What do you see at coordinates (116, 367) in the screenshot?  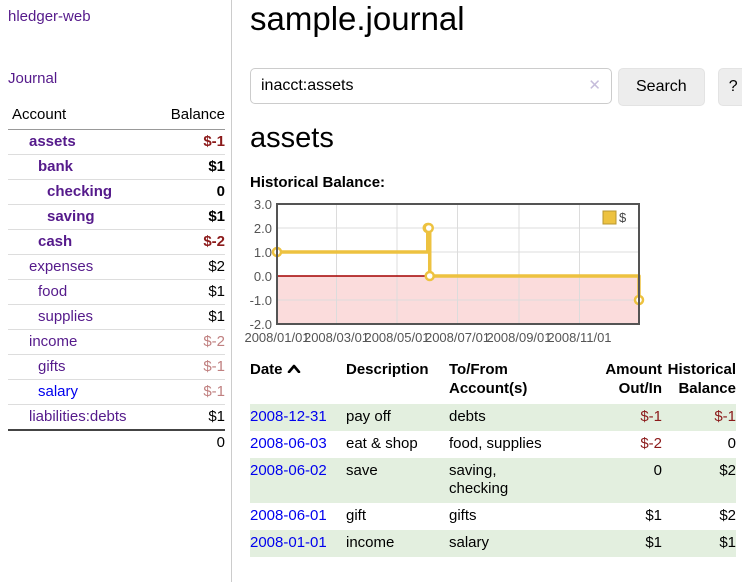 I see `account-row: gifts $-1` at bounding box center [116, 367].